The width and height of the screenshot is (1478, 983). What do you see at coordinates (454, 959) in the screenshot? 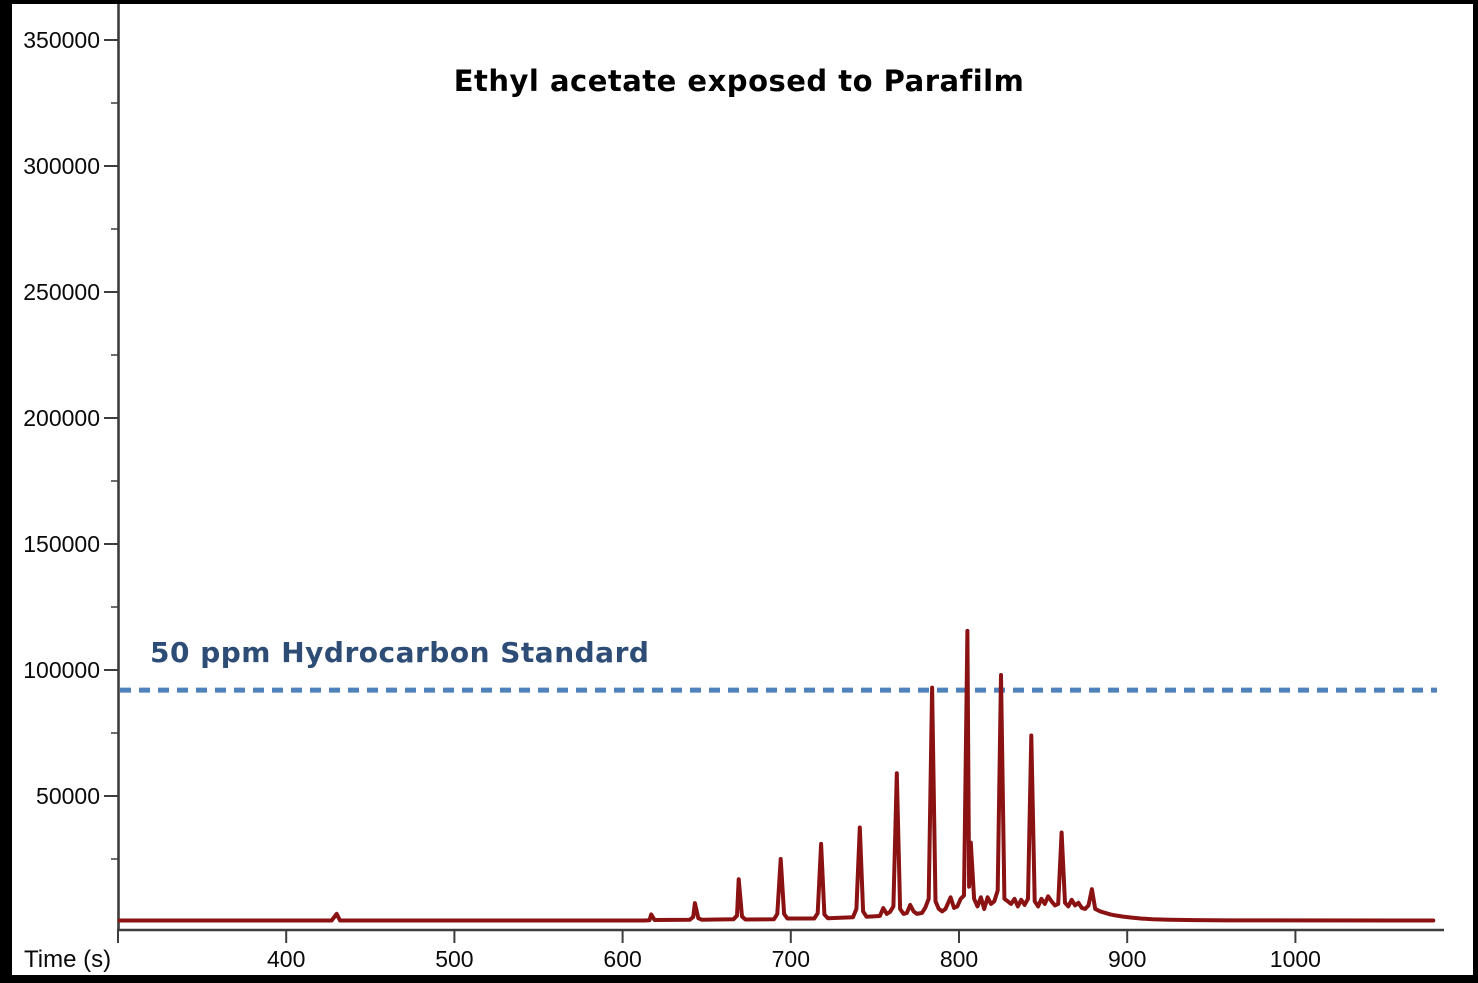
I see `x-tick-label: 500` at bounding box center [454, 959].